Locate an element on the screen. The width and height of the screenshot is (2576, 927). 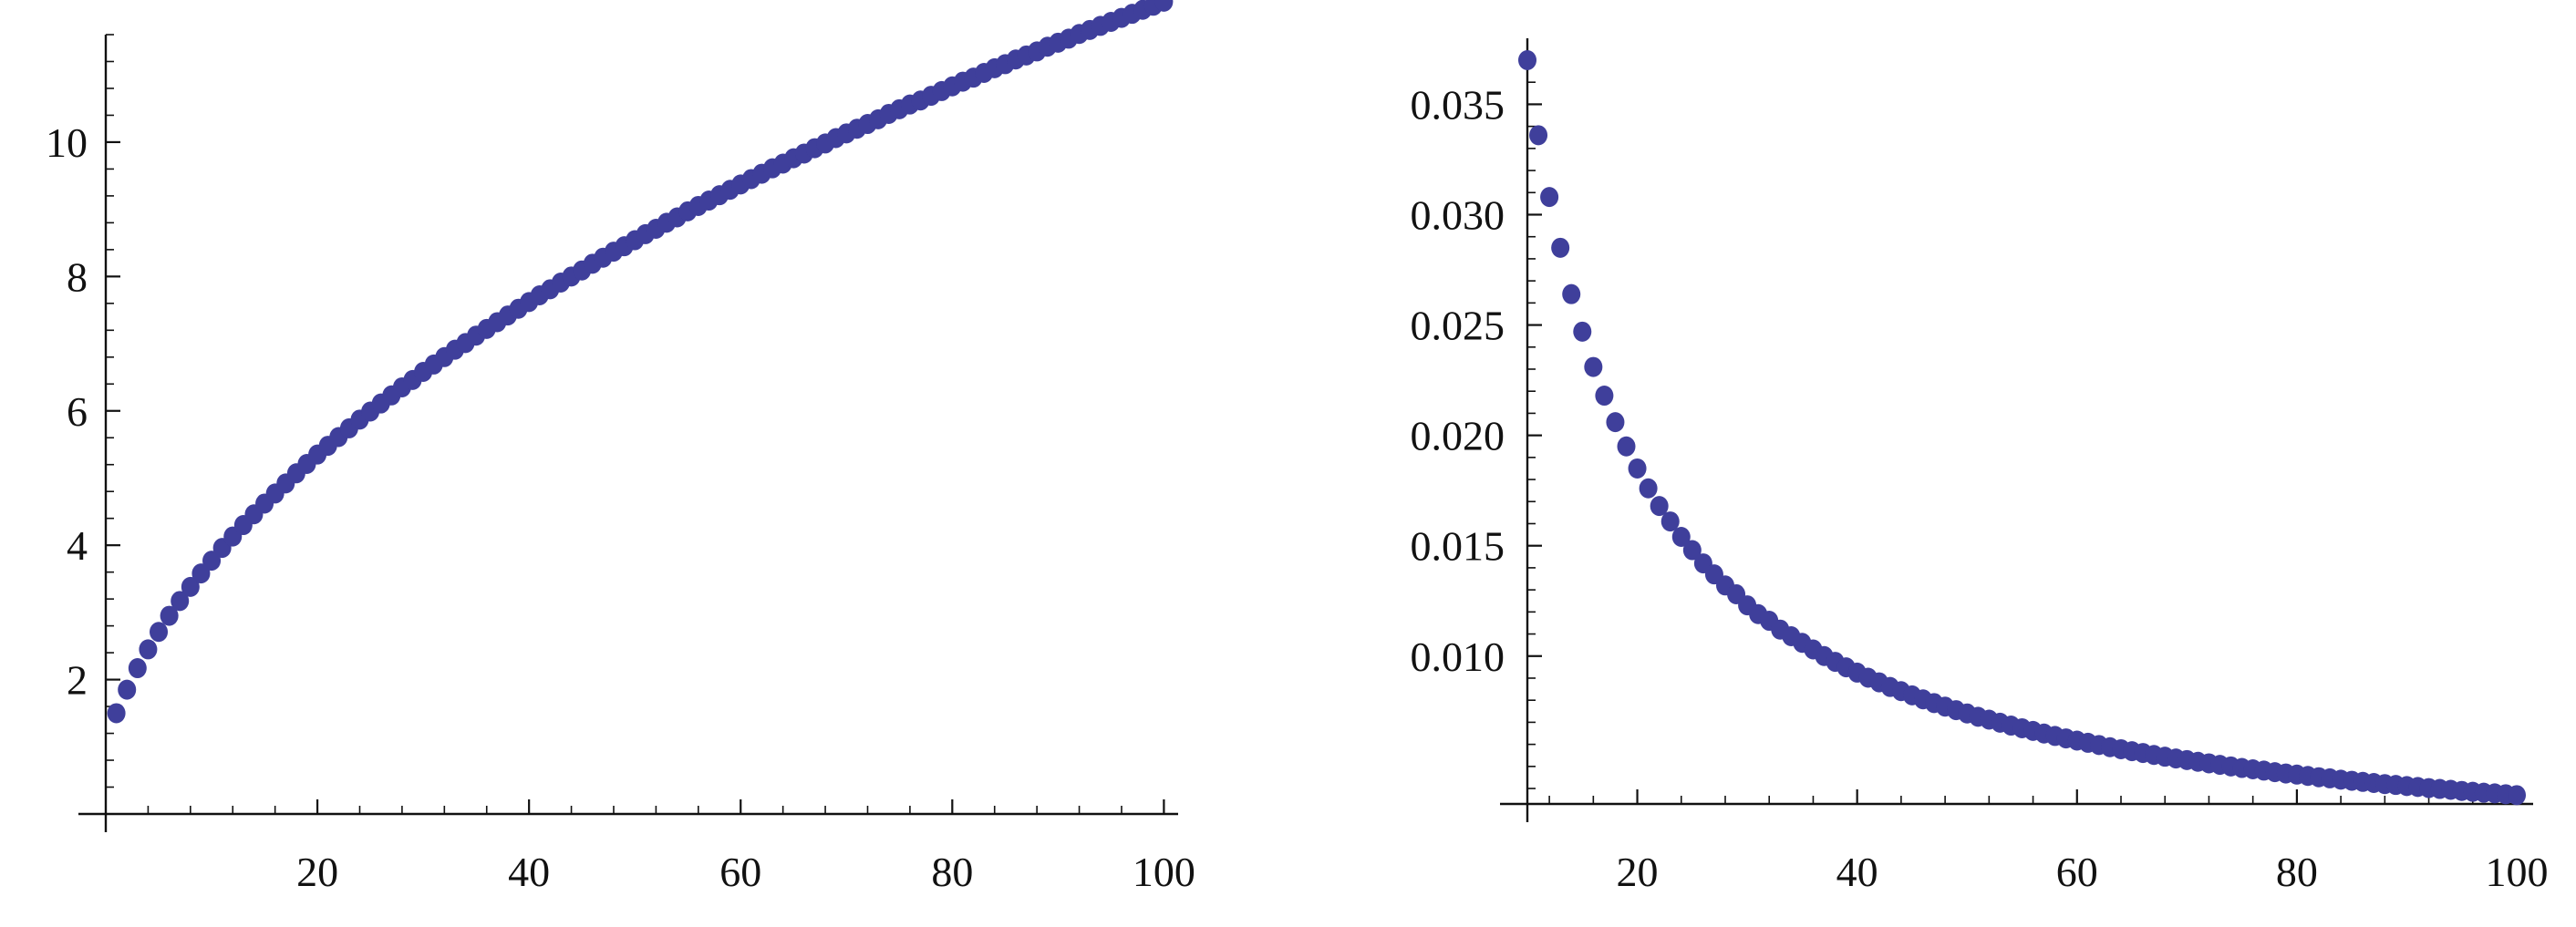
y-tick-label: 0.030 is located at coordinates (1458, 214).